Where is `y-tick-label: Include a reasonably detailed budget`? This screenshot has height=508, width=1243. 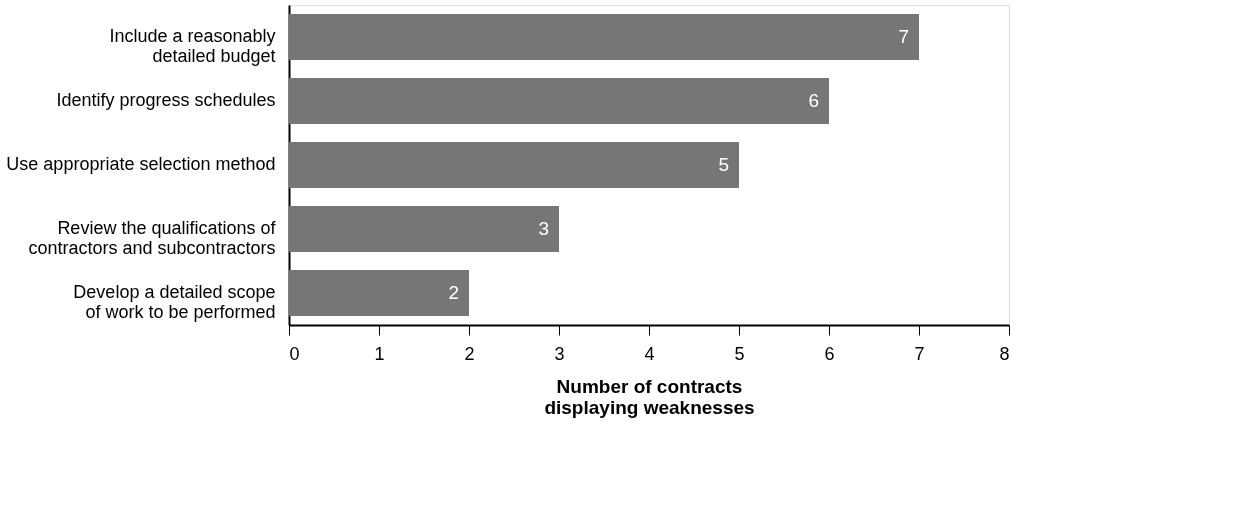
y-tick-label: Include a reasonably detailed budget is located at coordinates (192, 46).